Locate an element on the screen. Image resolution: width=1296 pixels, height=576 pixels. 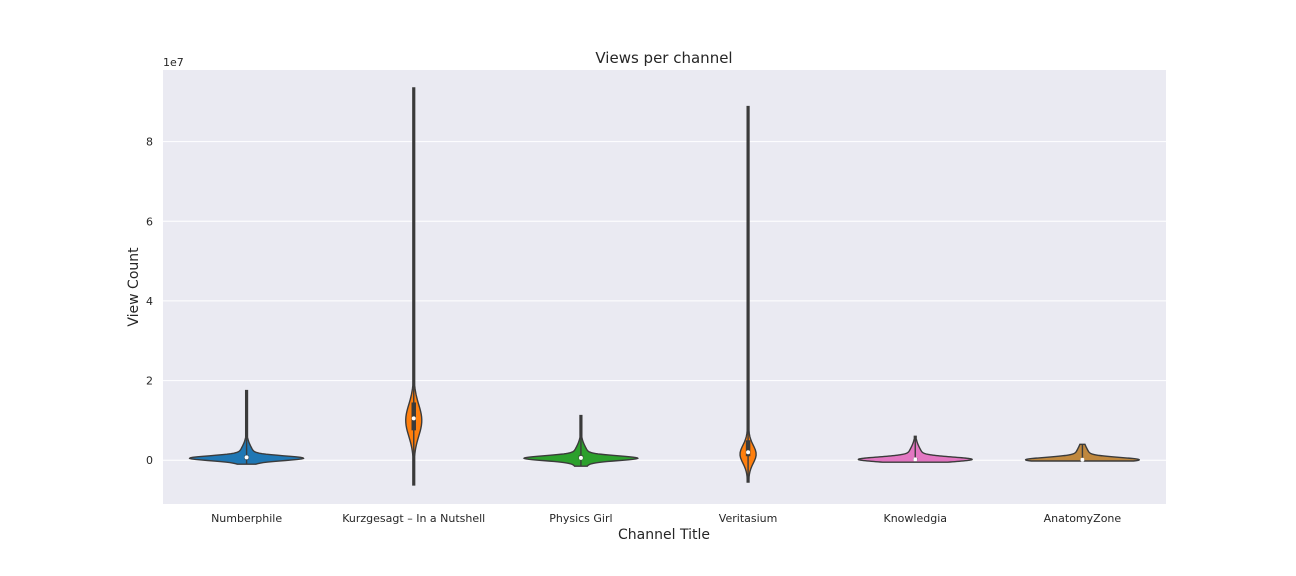
x-tick-label: Veritasium is located at coordinates (748, 518).